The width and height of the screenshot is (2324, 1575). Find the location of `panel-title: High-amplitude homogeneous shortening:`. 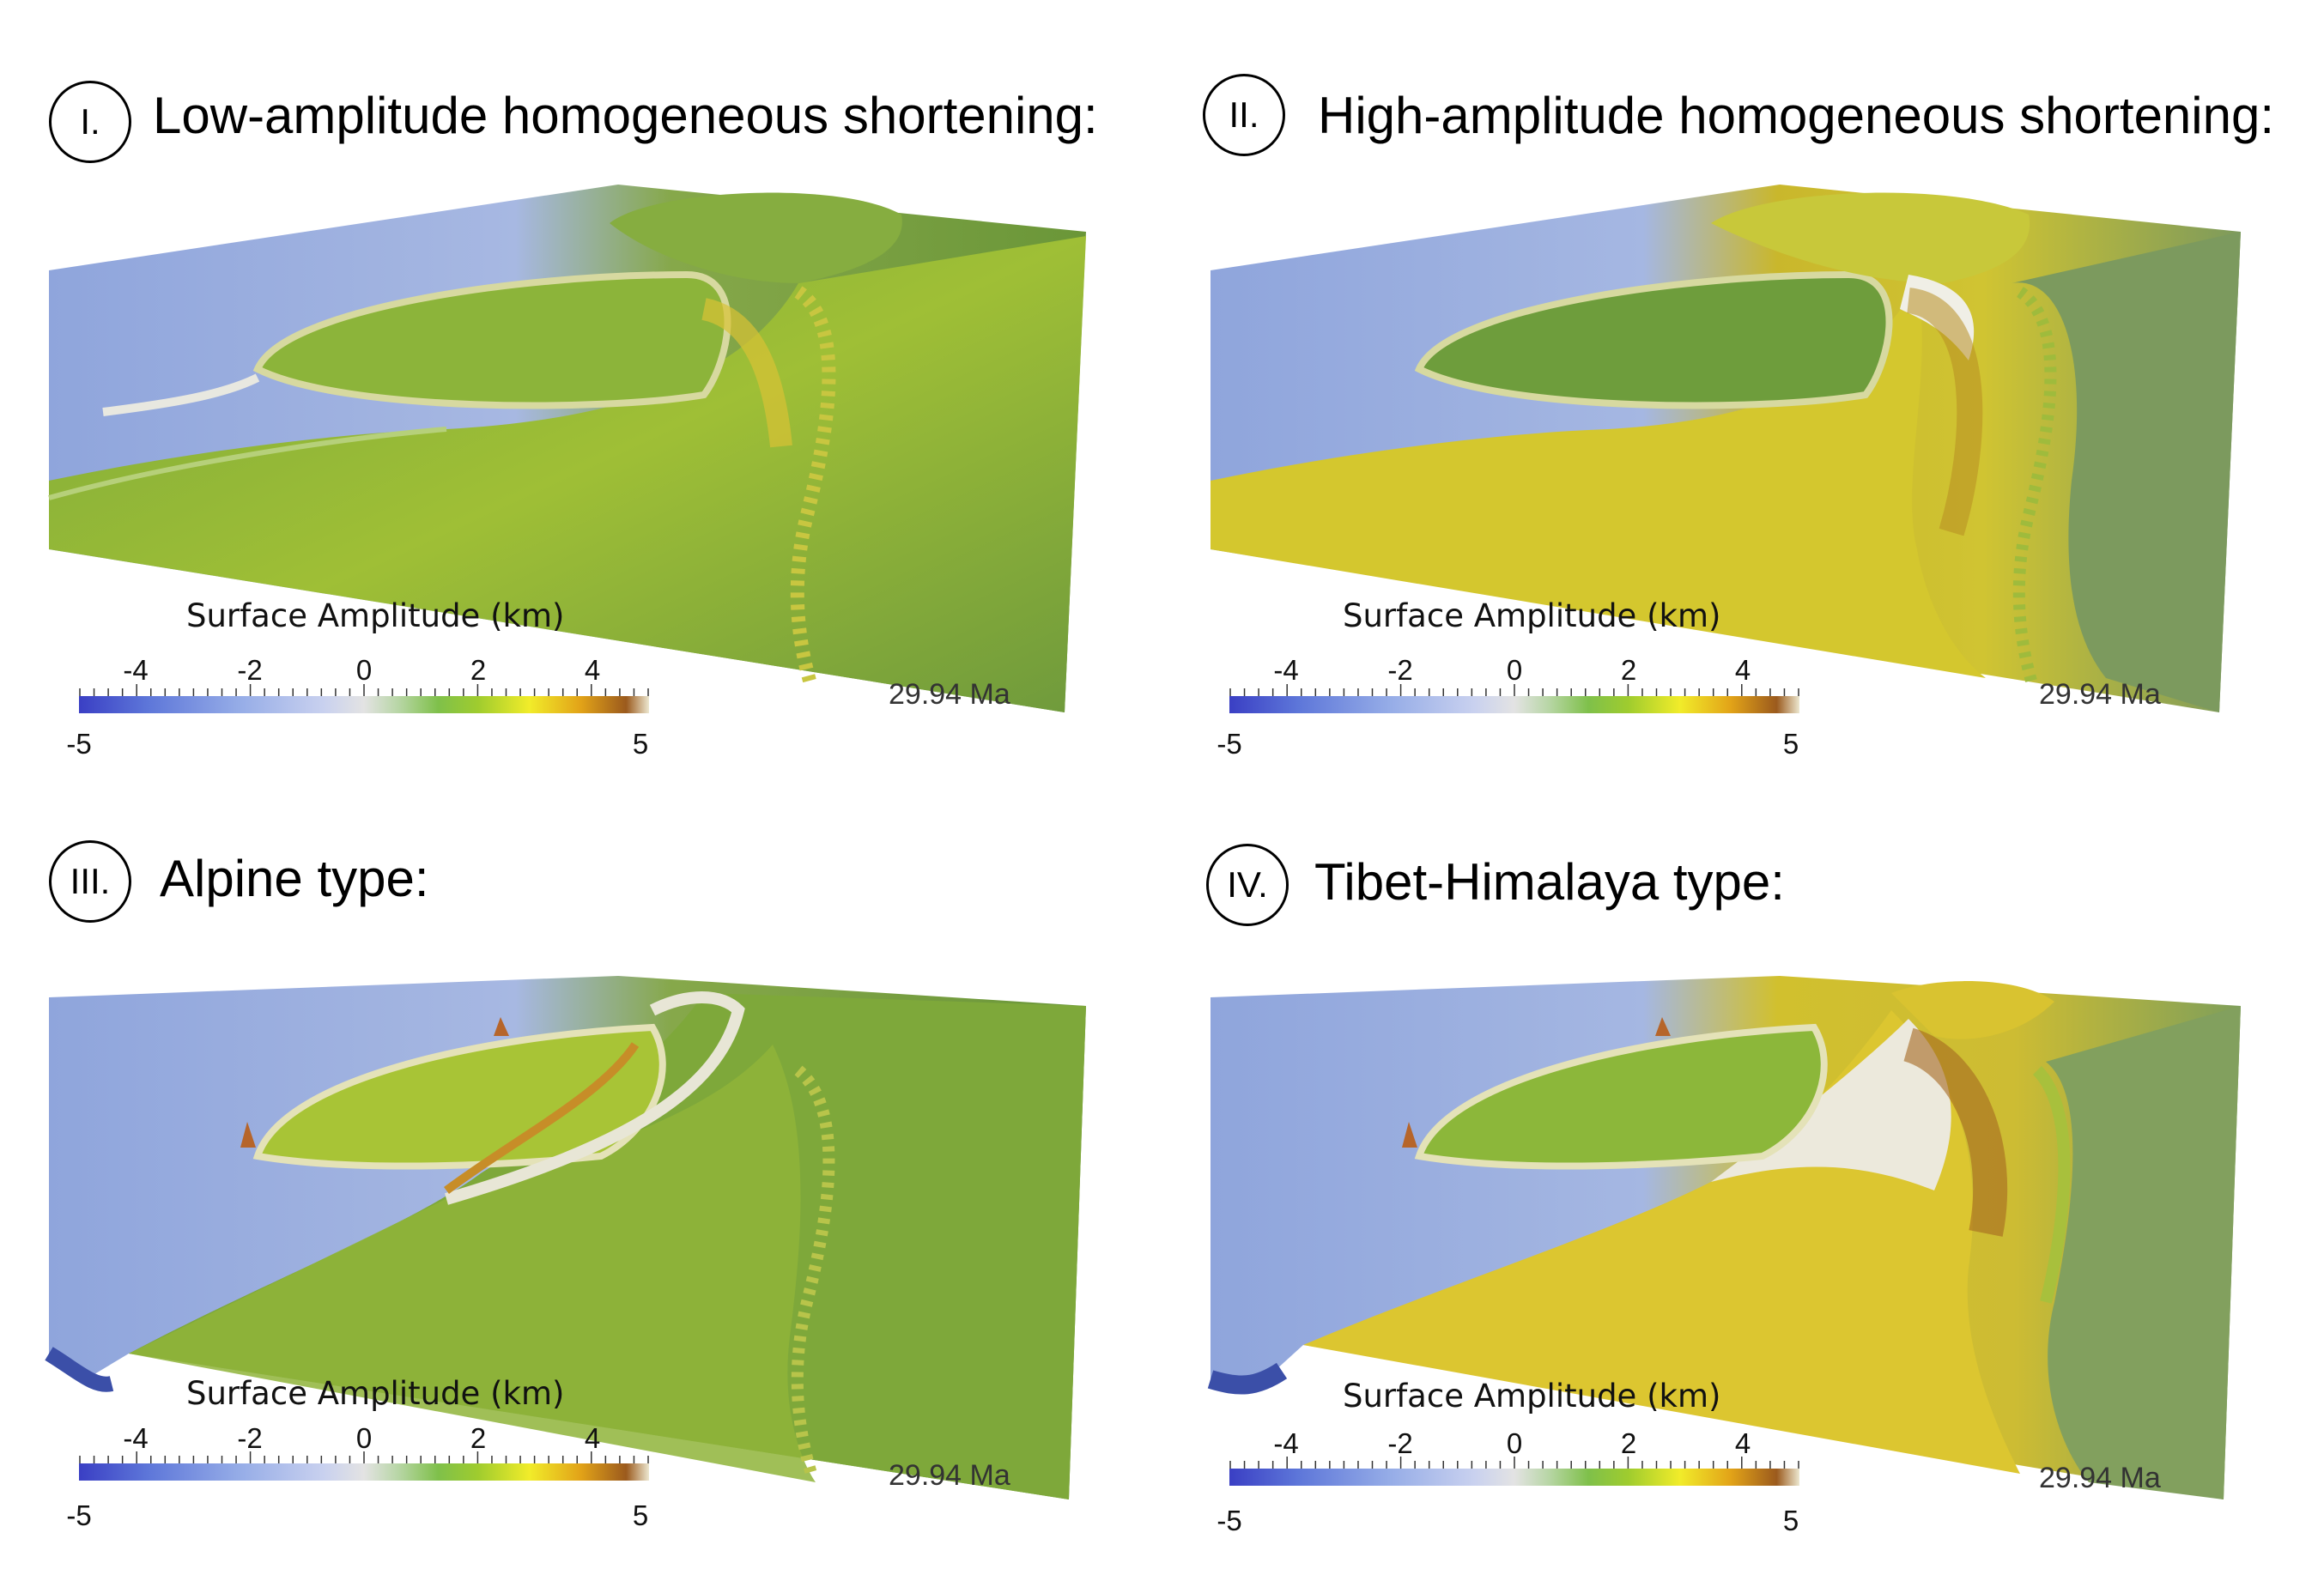

panel-title: High-amplitude homogeneous shortening: is located at coordinates (1796, 115).